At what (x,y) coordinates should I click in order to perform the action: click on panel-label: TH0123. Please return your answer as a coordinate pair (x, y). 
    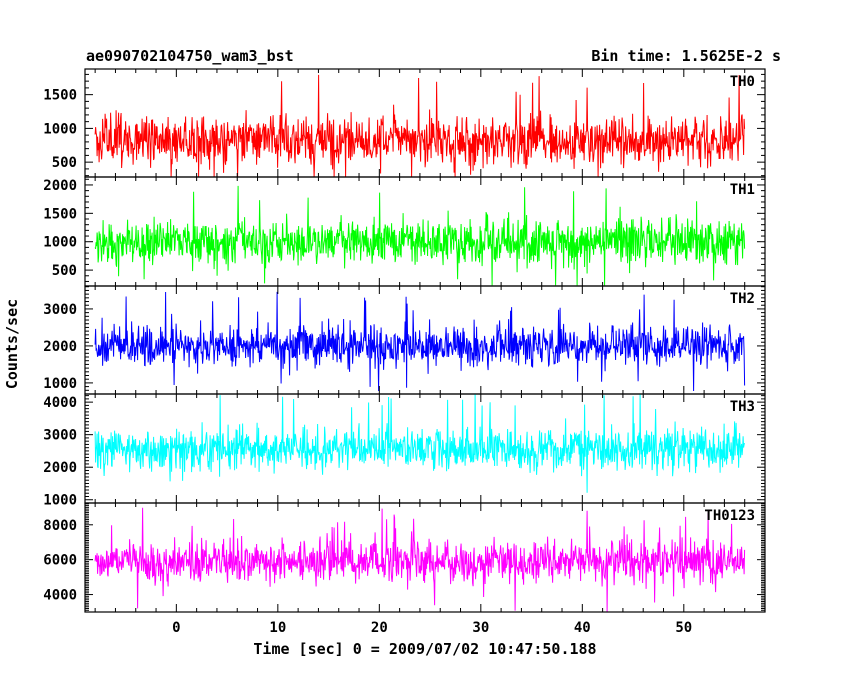
    Looking at the image, I should click on (729, 516).